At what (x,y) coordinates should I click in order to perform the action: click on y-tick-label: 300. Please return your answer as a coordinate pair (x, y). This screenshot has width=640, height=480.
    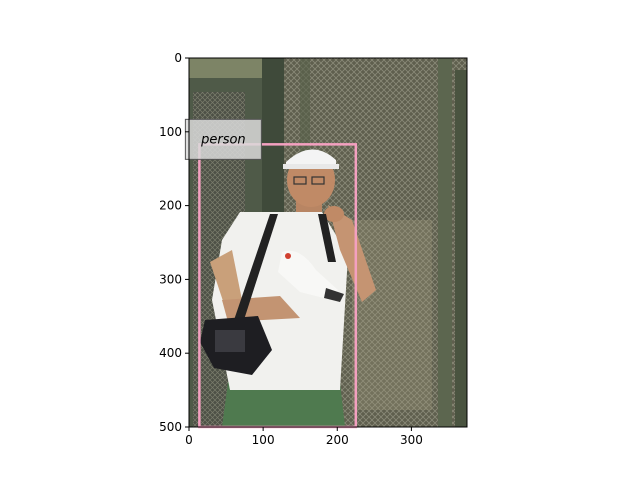
    Looking at the image, I should click on (170, 279).